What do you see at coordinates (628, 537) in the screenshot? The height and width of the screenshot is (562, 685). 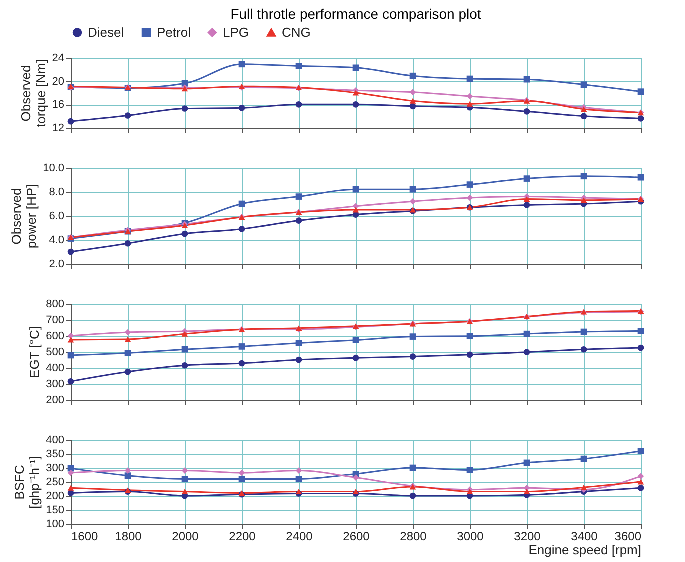 I see `x-tick-label: 3600` at bounding box center [628, 537].